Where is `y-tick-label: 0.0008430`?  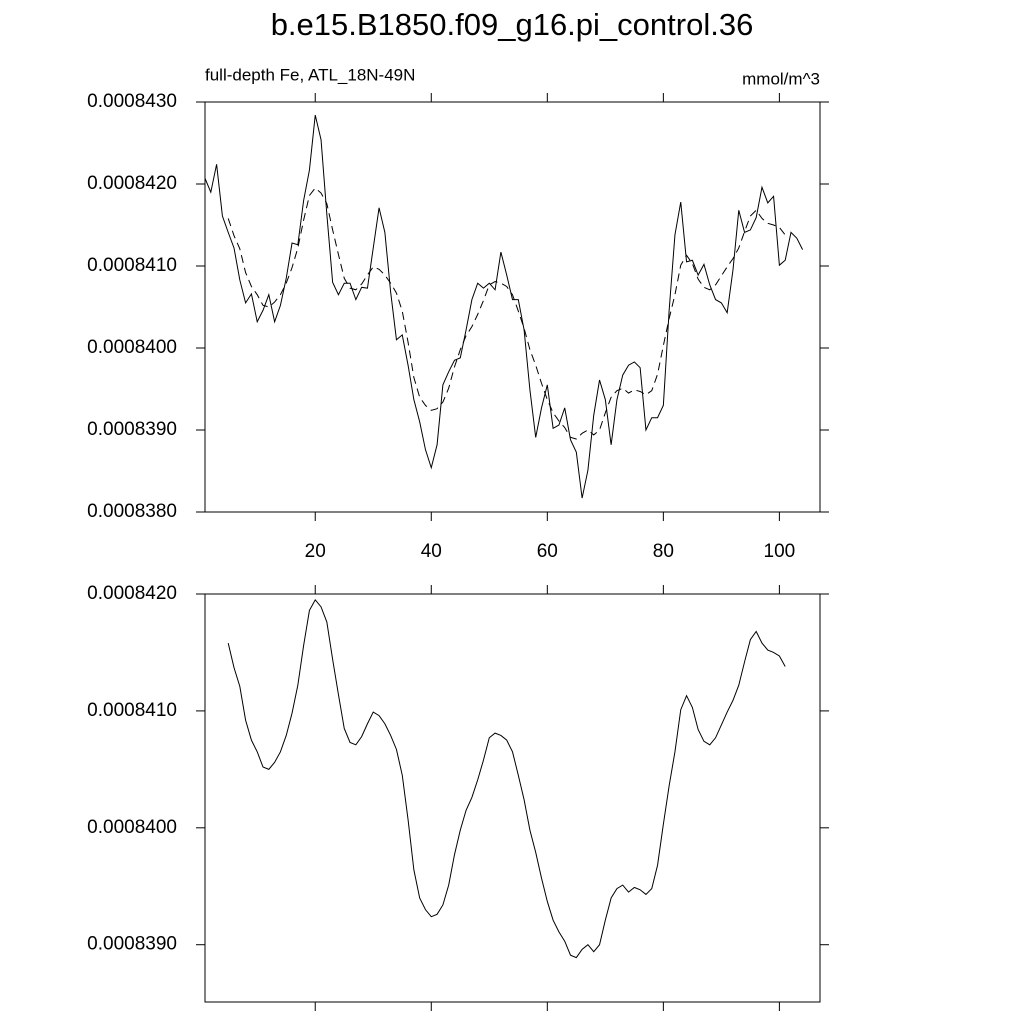 y-tick-label: 0.0008430 is located at coordinates (132, 101).